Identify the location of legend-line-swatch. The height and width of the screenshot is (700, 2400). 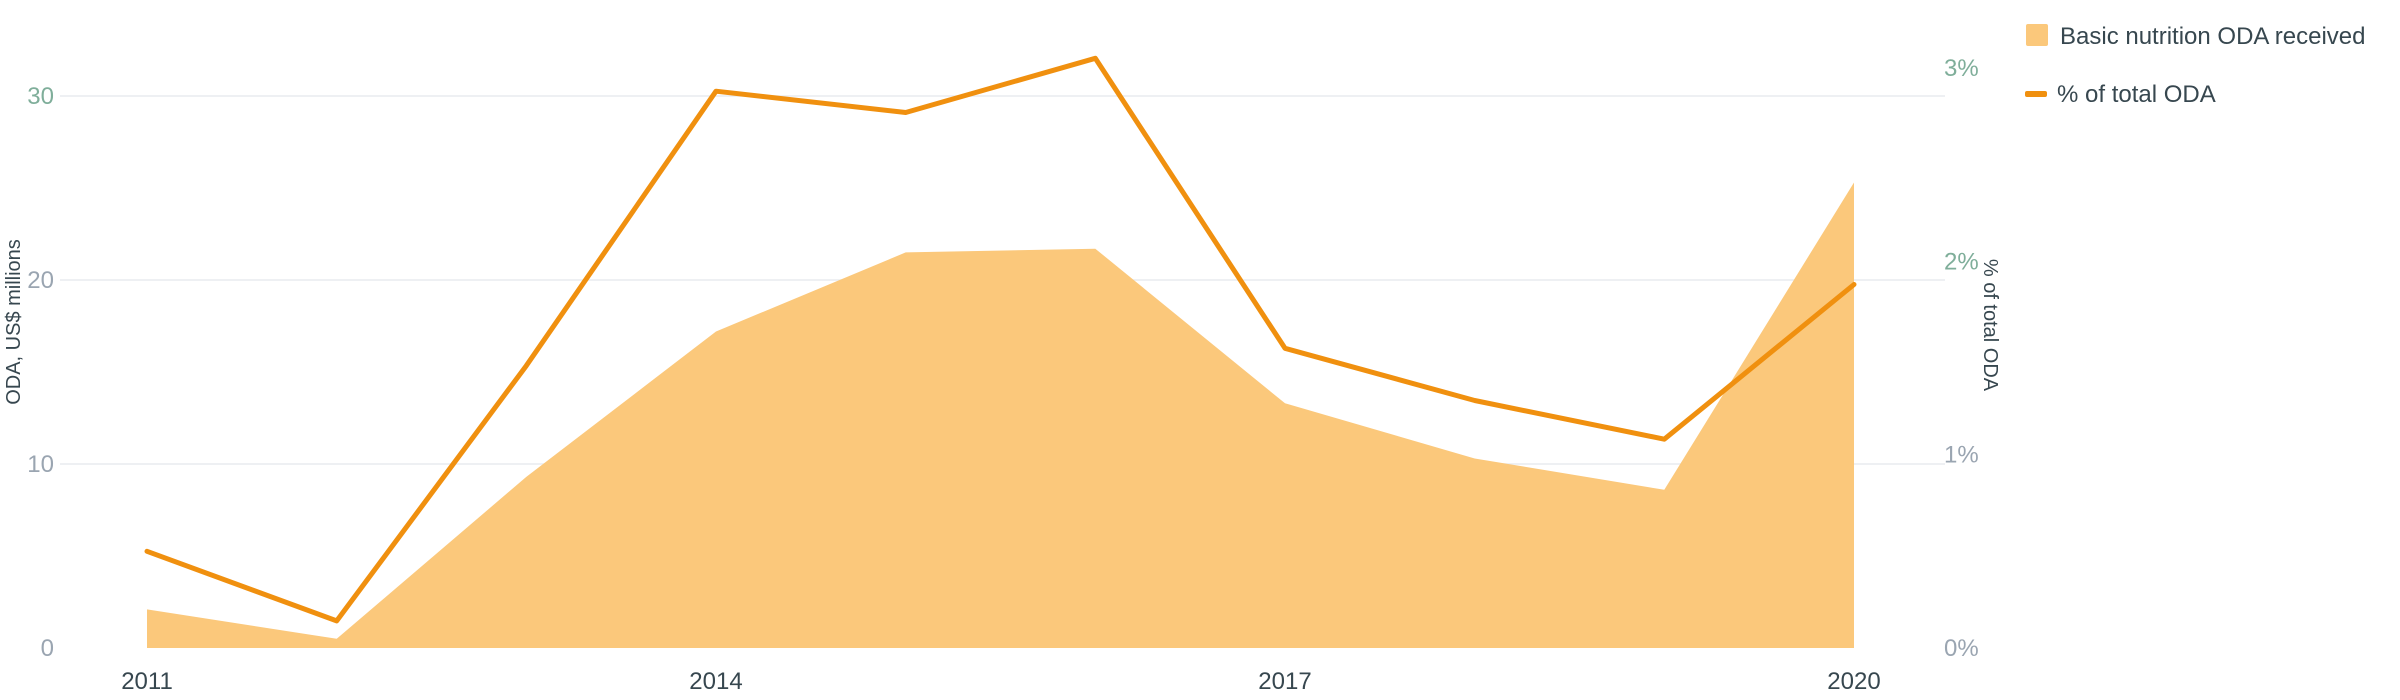
(2036, 94).